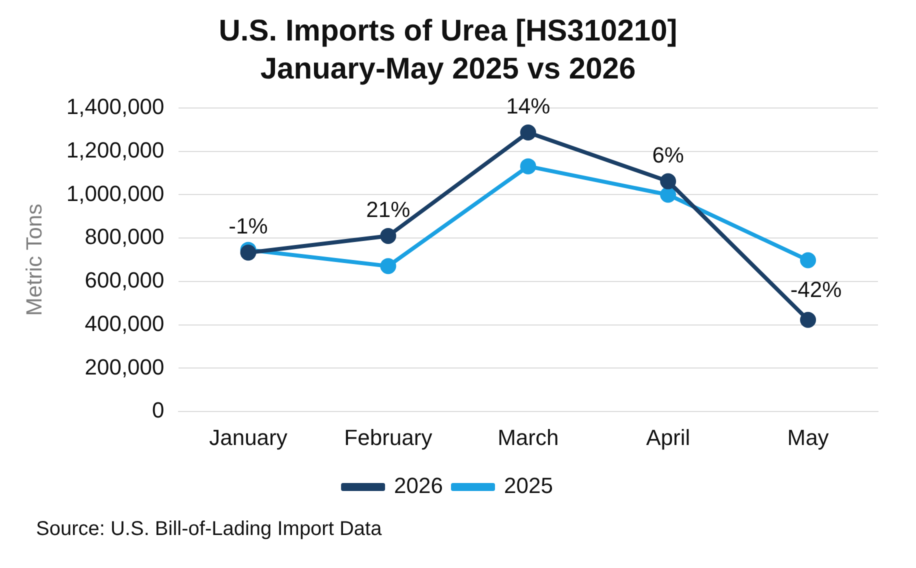 The height and width of the screenshot is (568, 916). I want to click on annotation: 6%, so click(668, 155).